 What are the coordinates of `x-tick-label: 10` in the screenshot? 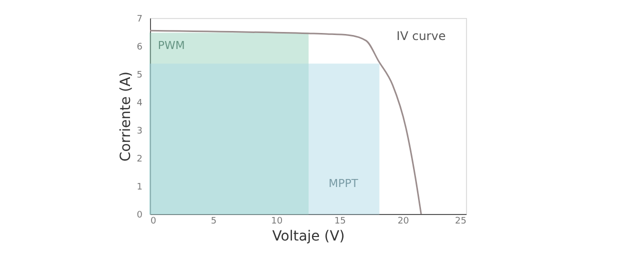 It's located at (277, 221).